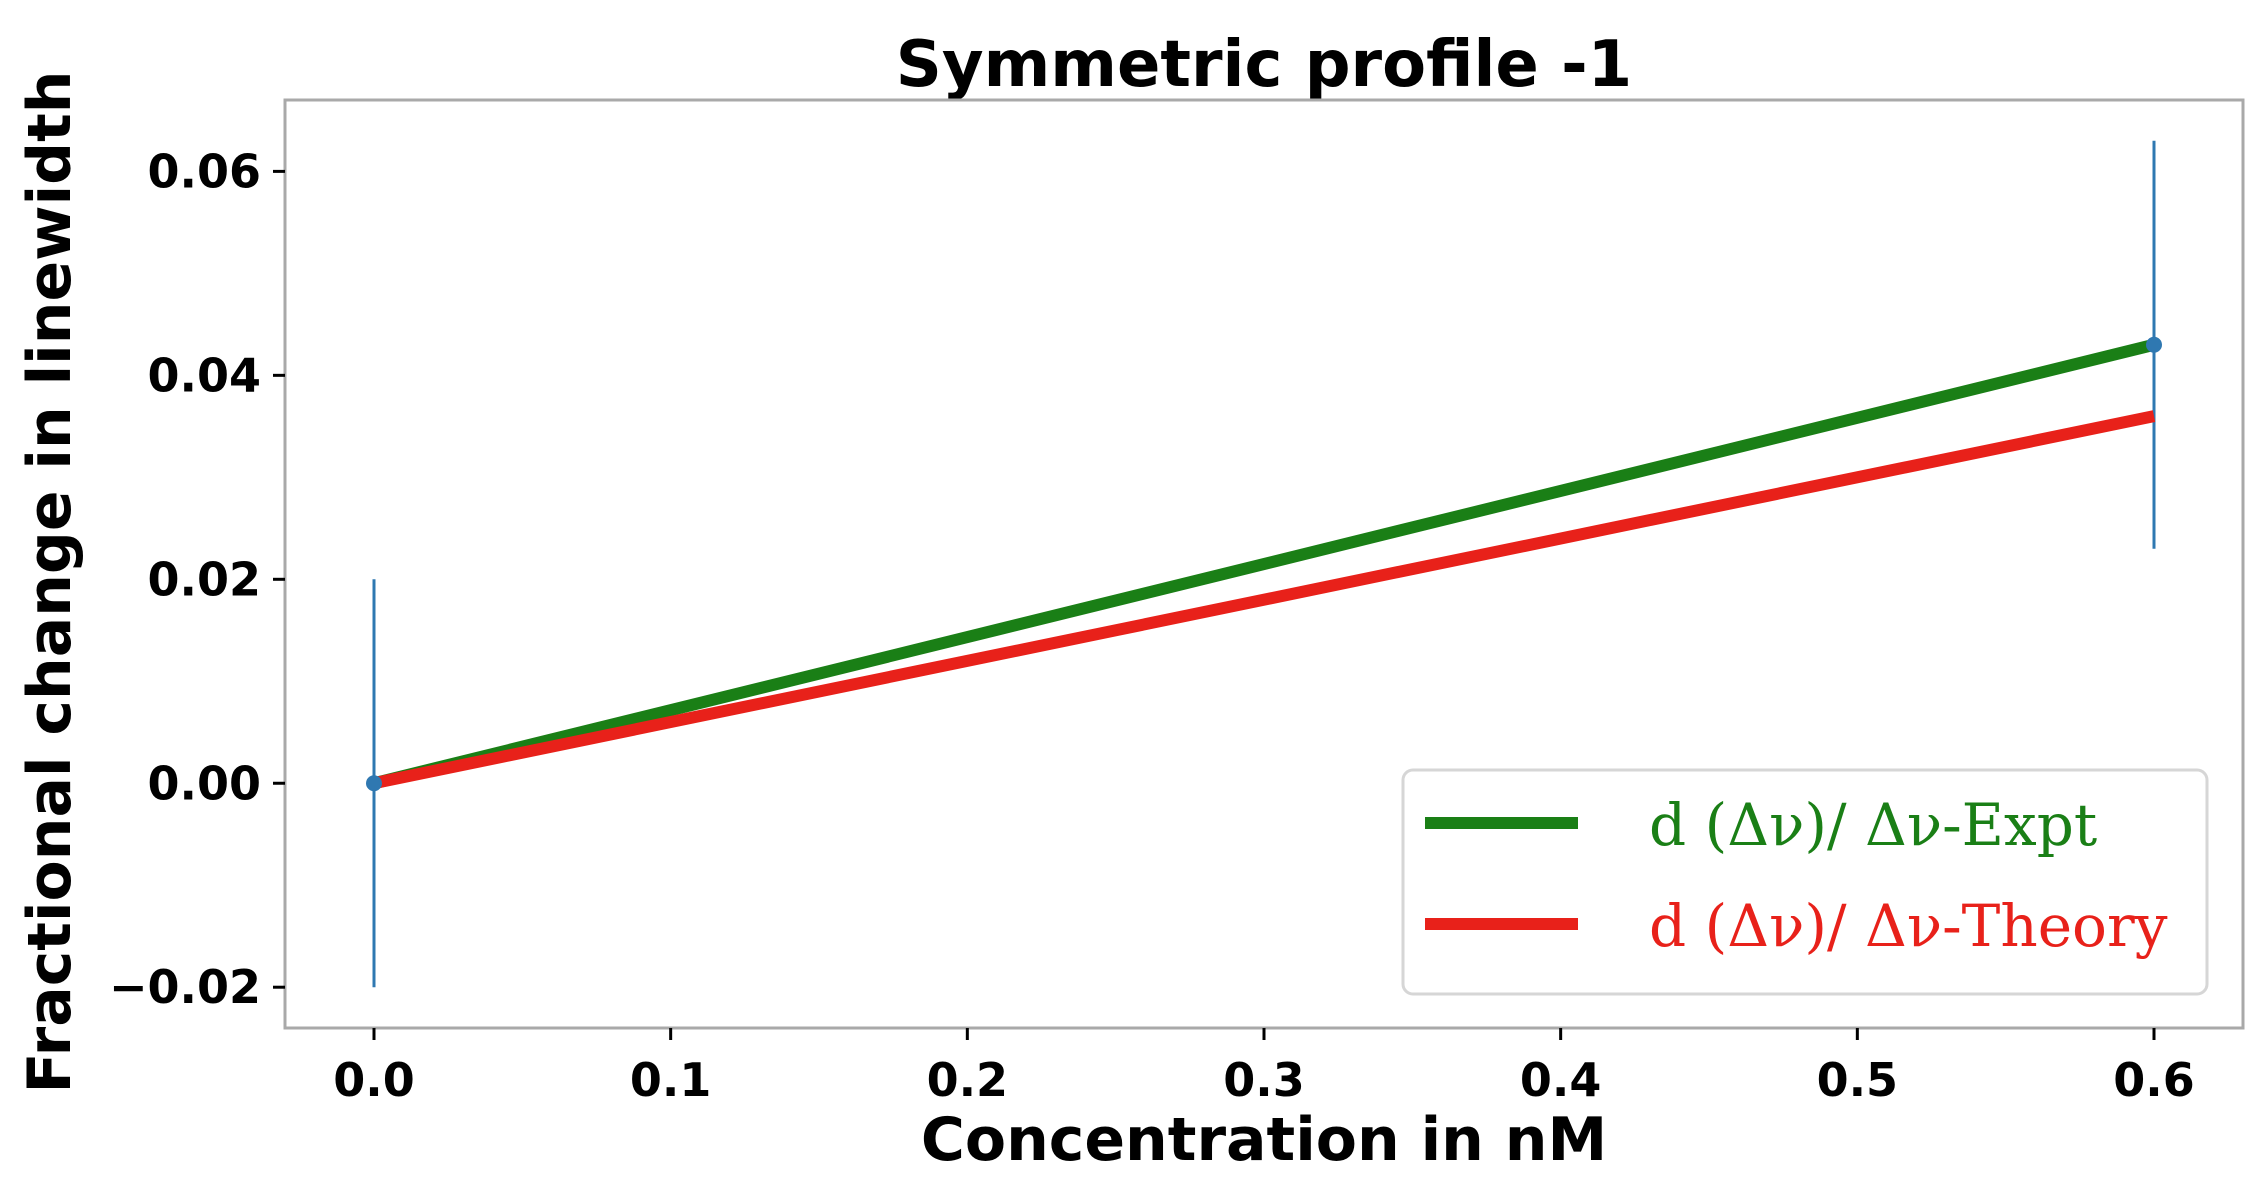 Image resolution: width=2263 pixels, height=1184 pixels. I want to click on x-tick-label: 0.2, so click(968, 1080).